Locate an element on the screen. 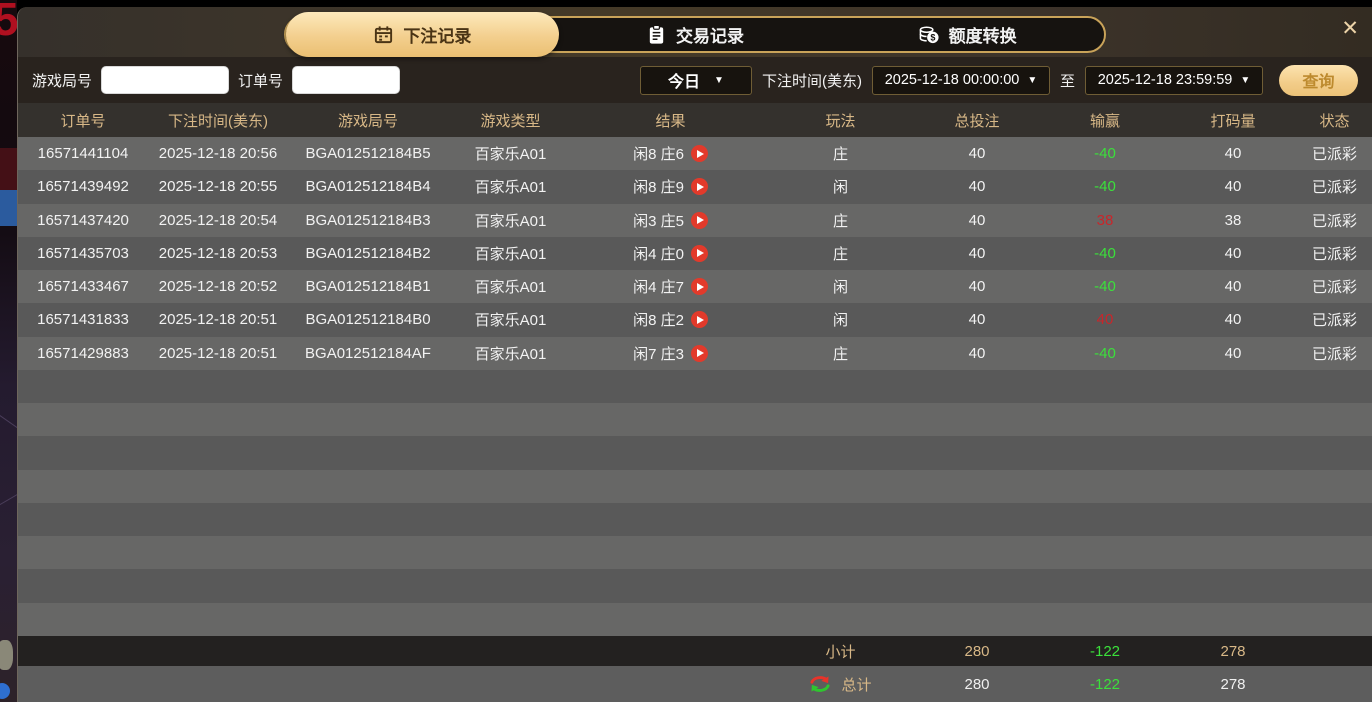 This screenshot has width=1372, height=702. background-blue-block is located at coordinates (8, 208).